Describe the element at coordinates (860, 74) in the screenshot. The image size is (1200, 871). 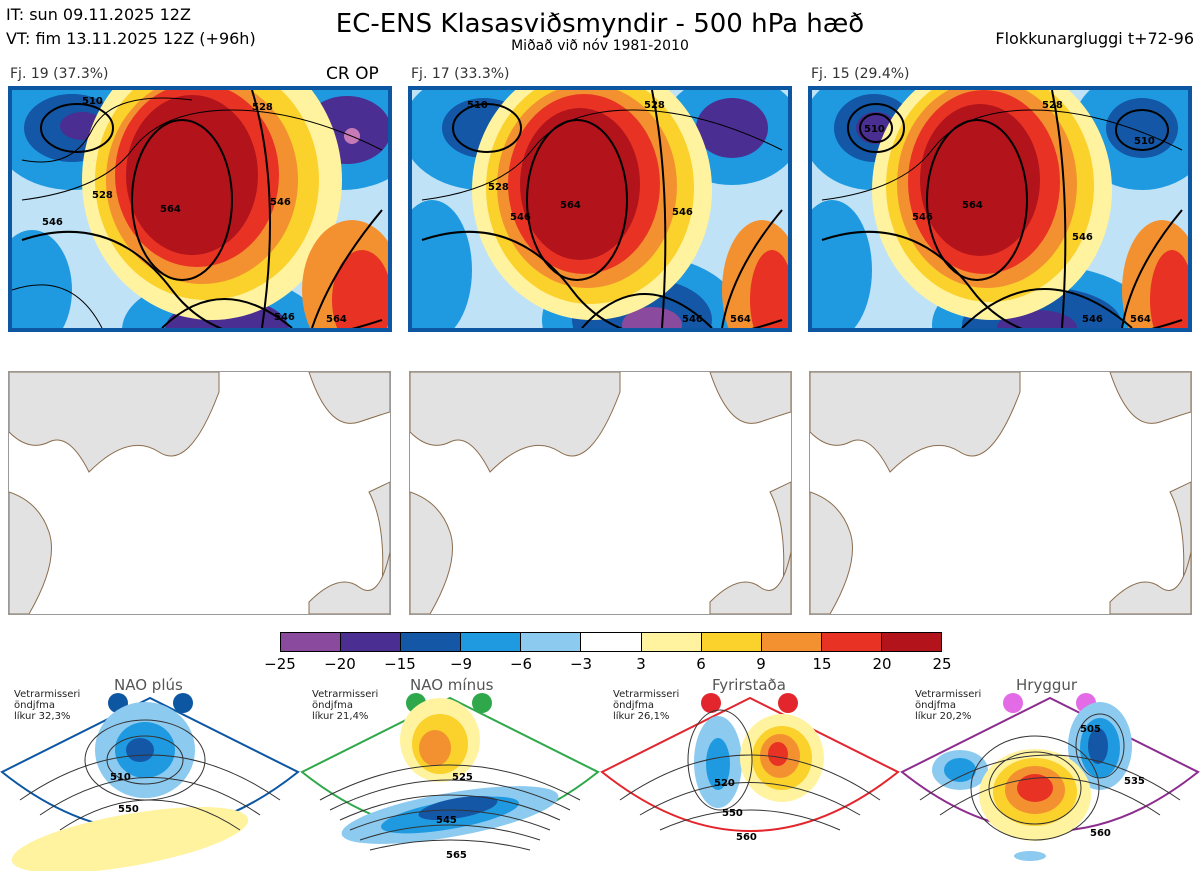
I see `cluster-label-3: Fj. 15 (29.4%)` at that location.